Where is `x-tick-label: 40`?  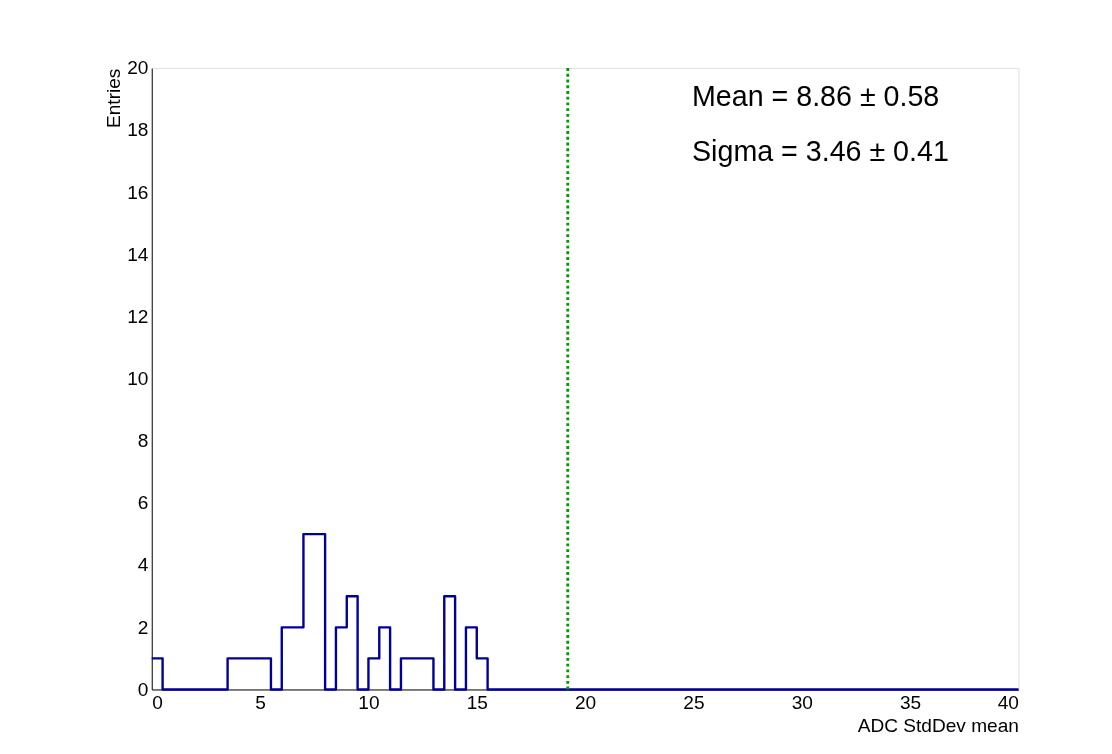
x-tick-label: 40 is located at coordinates (1008, 703).